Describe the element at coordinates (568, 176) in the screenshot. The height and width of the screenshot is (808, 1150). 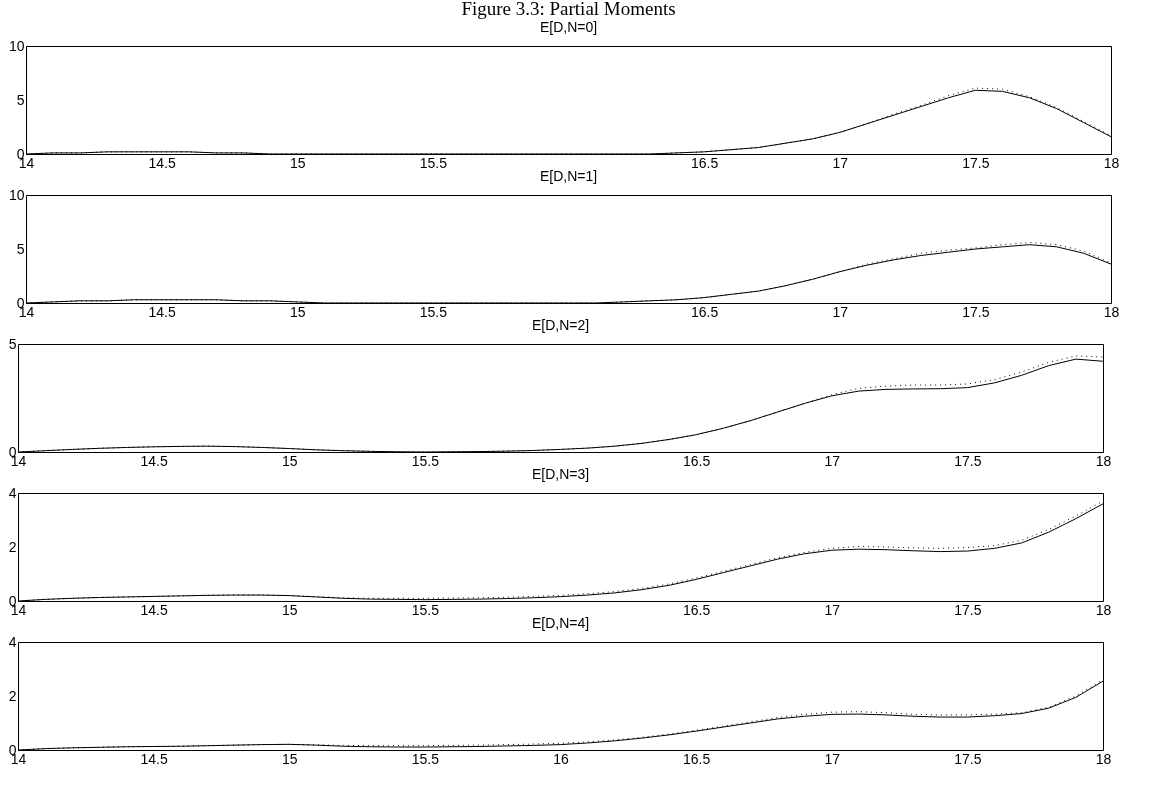
I see `chart-title: E[D,N=1]` at that location.